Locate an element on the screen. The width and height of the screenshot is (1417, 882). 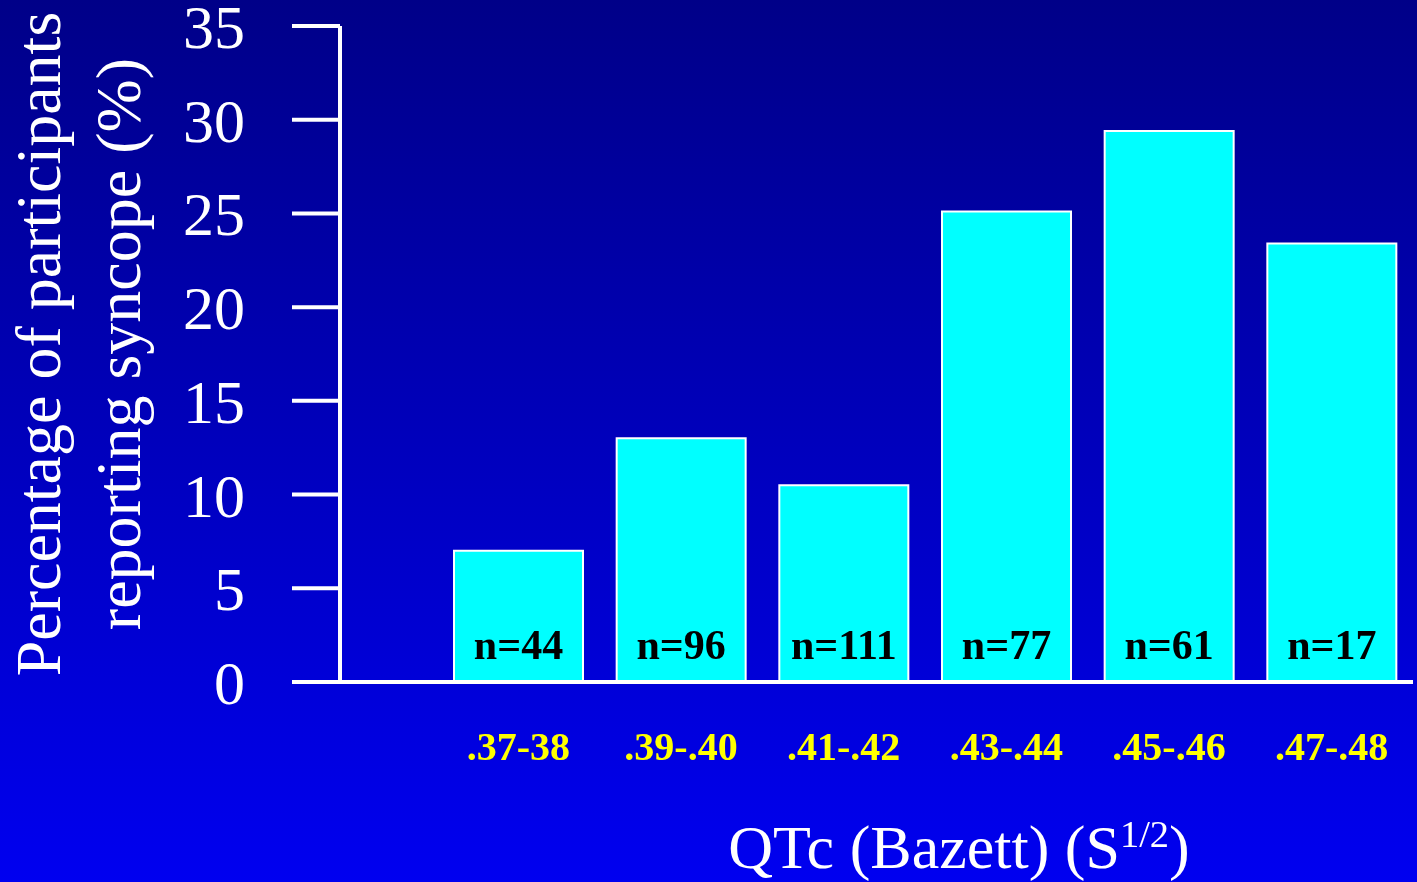
y-tick-label: 35 is located at coordinates (214, 31).